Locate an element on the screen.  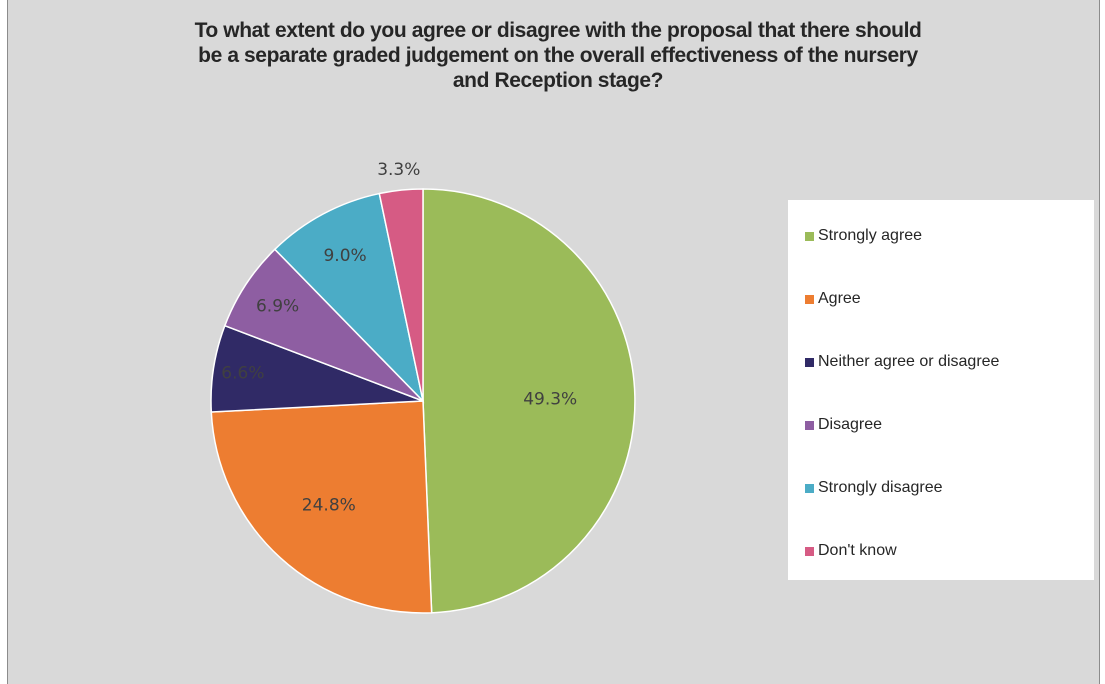
legend-label: Disagree is located at coordinates (850, 424).